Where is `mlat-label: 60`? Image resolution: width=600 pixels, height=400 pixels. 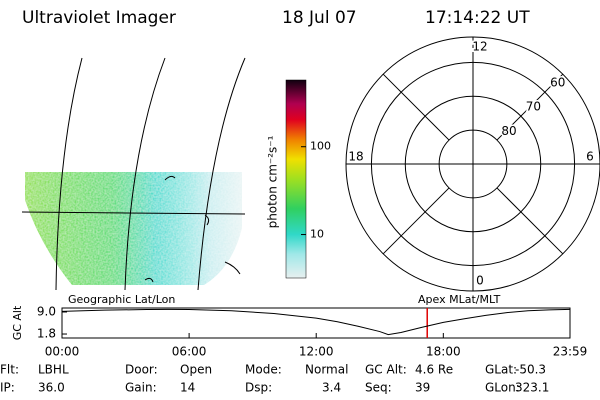
mlat-label: 60 is located at coordinates (557, 82).